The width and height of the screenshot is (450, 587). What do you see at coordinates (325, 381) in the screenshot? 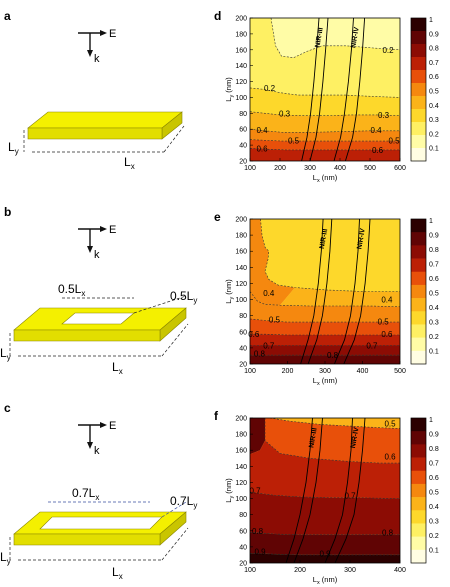
I see `x-axis-label: Lx (nm)` at bounding box center [325, 381].